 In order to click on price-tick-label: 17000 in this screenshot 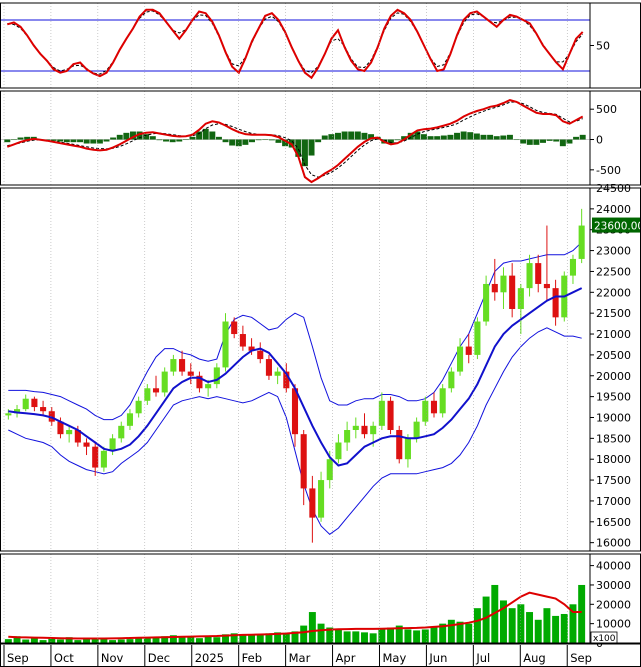, I will do `click(613, 501)`.